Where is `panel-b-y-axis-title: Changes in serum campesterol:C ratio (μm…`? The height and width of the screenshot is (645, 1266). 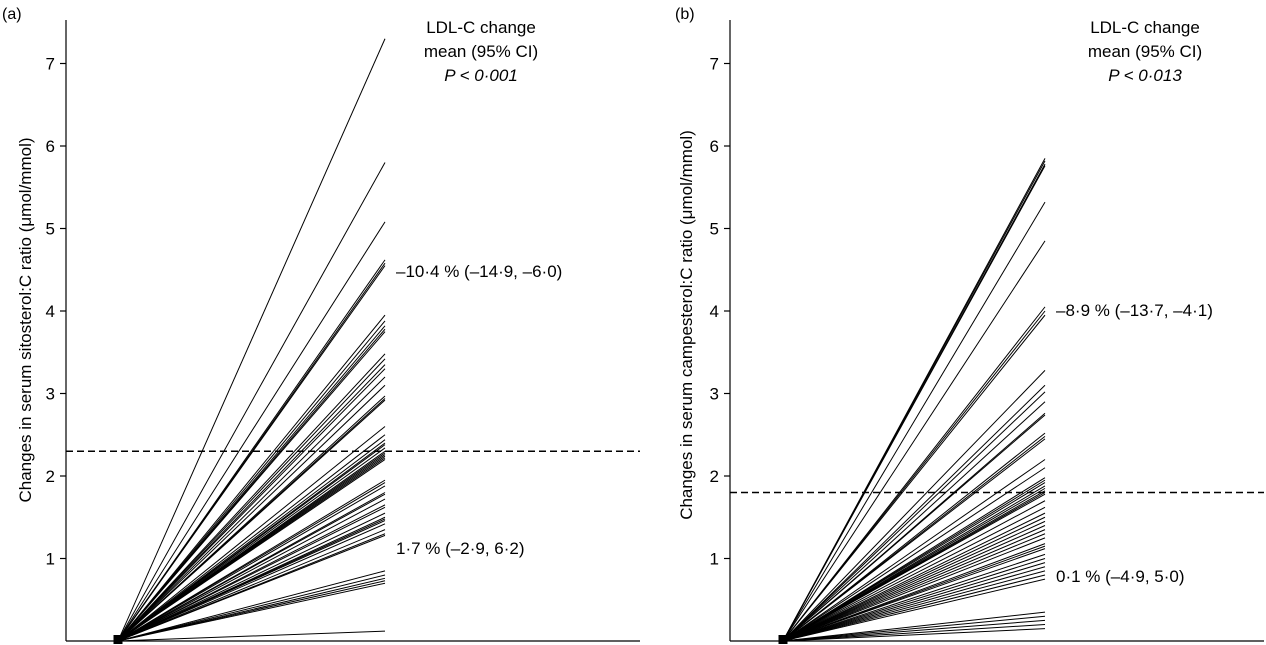 panel-b-y-axis-title: Changes in serum campesterol:C ratio (μm… is located at coordinates (686, 325).